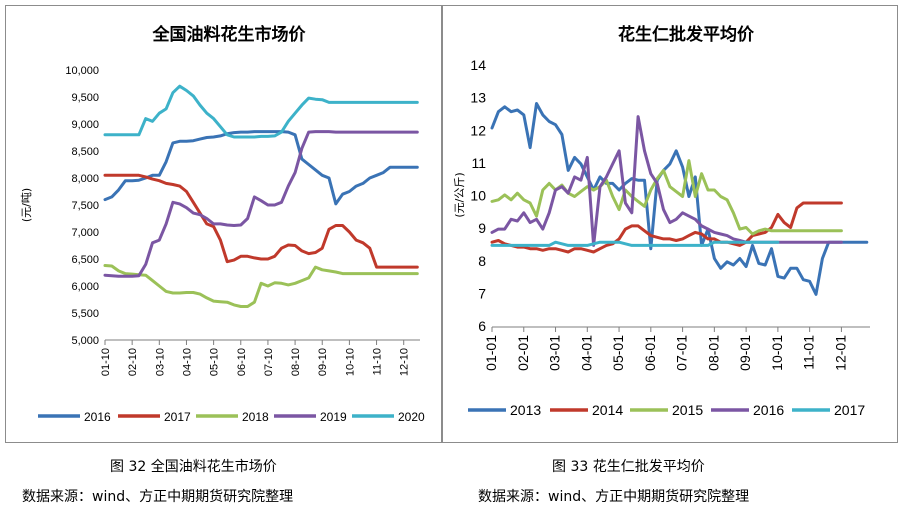  Describe the element at coordinates (85, 206) in the screenshot. I see `y-tick-label: 7,500` at that location.